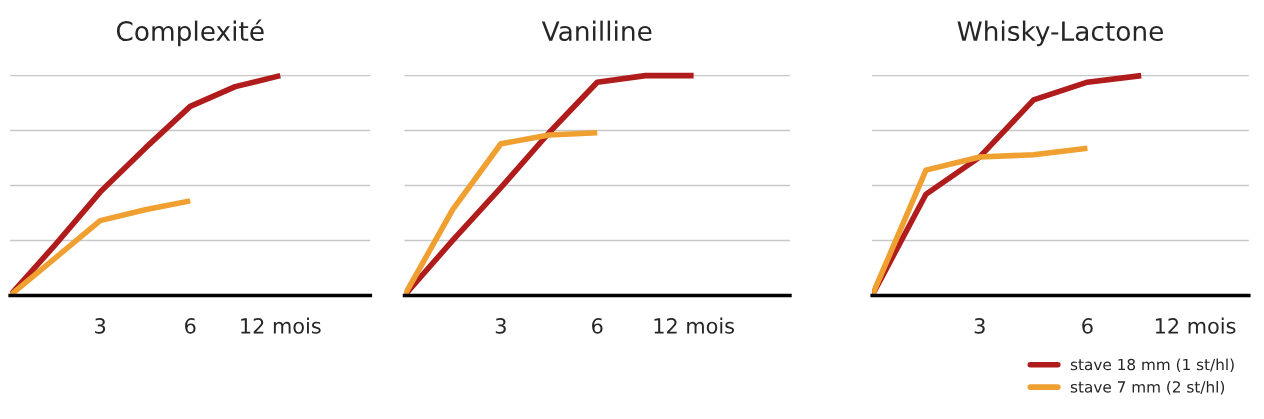 Image resolution: width=1264 pixels, height=419 pixels. Describe the element at coordinates (596, 31) in the screenshot. I see `chart-title: Vanilline` at that location.